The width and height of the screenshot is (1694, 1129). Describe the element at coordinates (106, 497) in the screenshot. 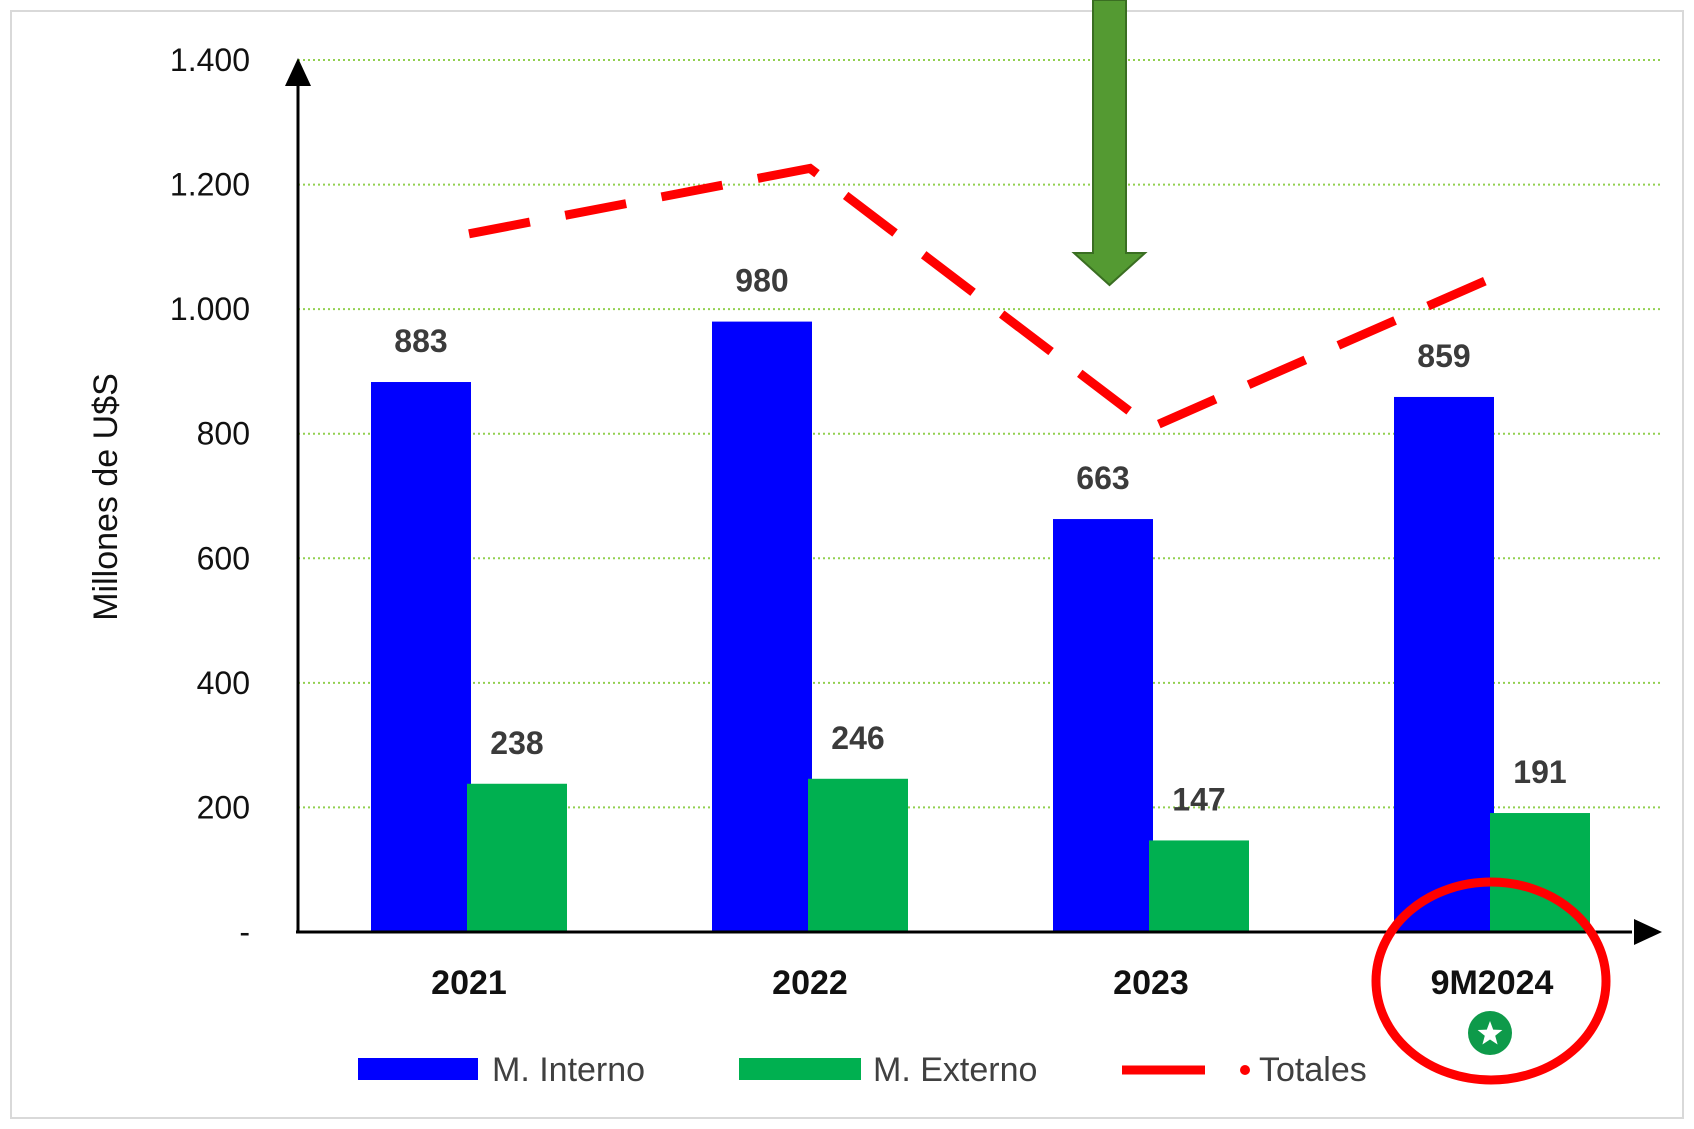

I see `y-axis-title: Millones de U$S` at that location.